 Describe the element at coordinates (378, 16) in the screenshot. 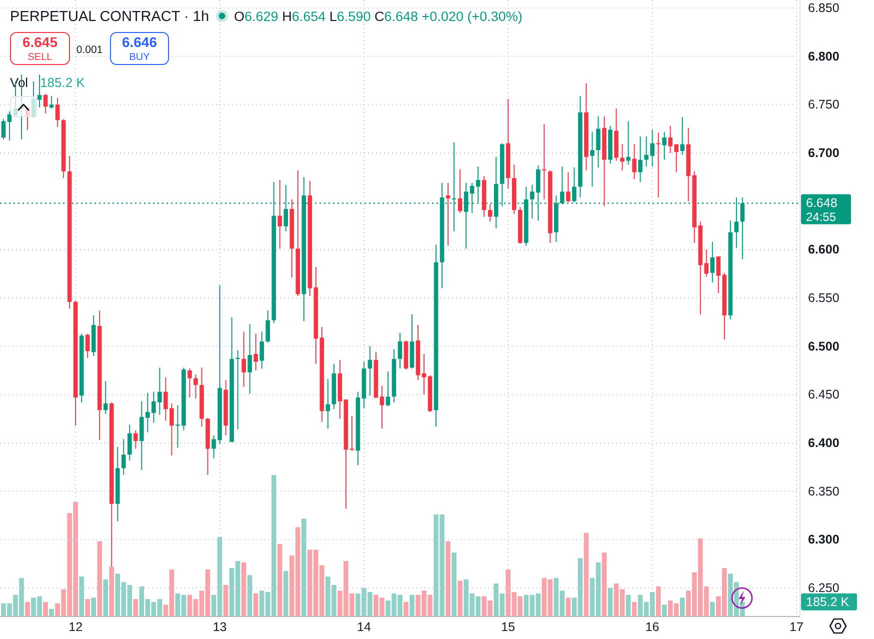

I see `text: O6.629 H6.654 L6.590 C6.648 +0.020 (+0.30%)` at that location.